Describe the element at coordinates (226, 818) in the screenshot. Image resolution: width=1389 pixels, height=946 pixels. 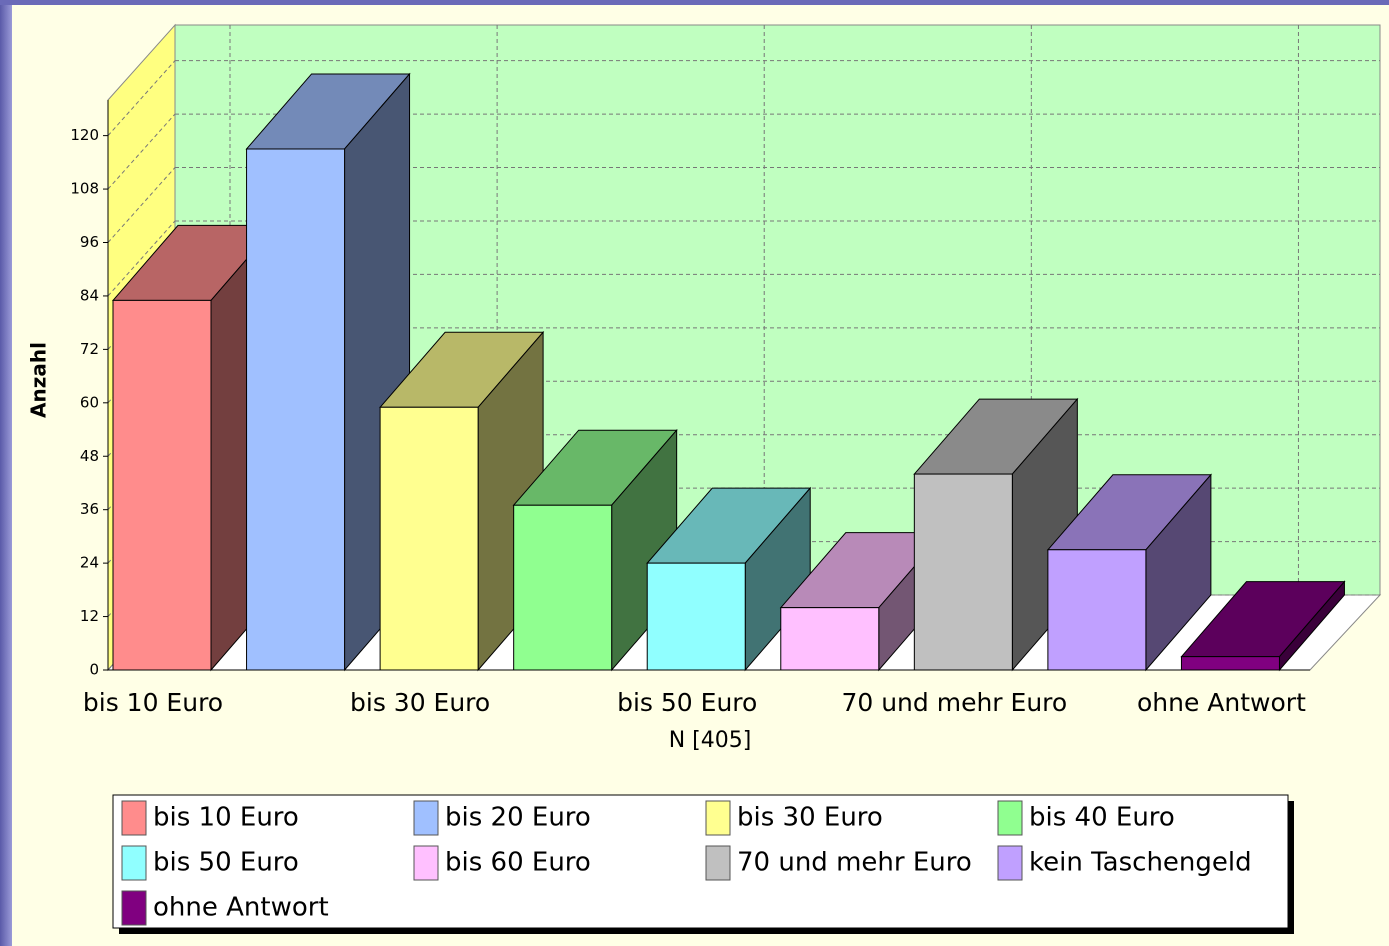
I see `legend-label: bis 10 Euro` at that location.